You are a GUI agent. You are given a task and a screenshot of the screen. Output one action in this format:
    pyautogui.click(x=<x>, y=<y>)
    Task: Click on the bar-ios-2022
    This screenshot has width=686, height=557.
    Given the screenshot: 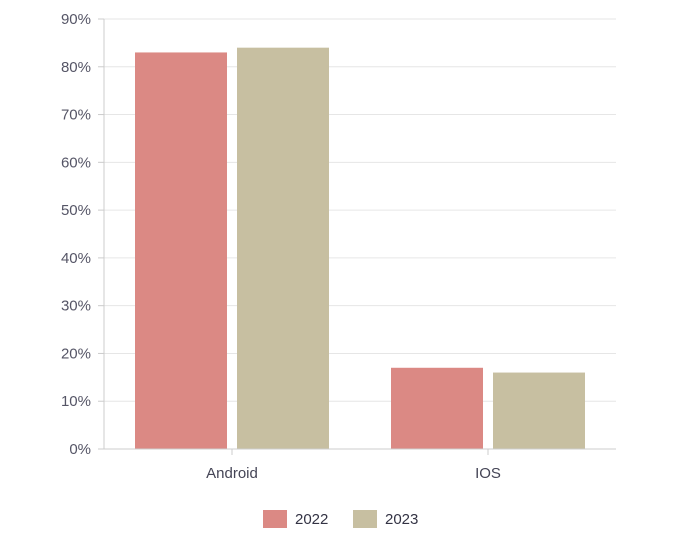 What is the action you would take?
    pyautogui.click(x=437, y=408)
    